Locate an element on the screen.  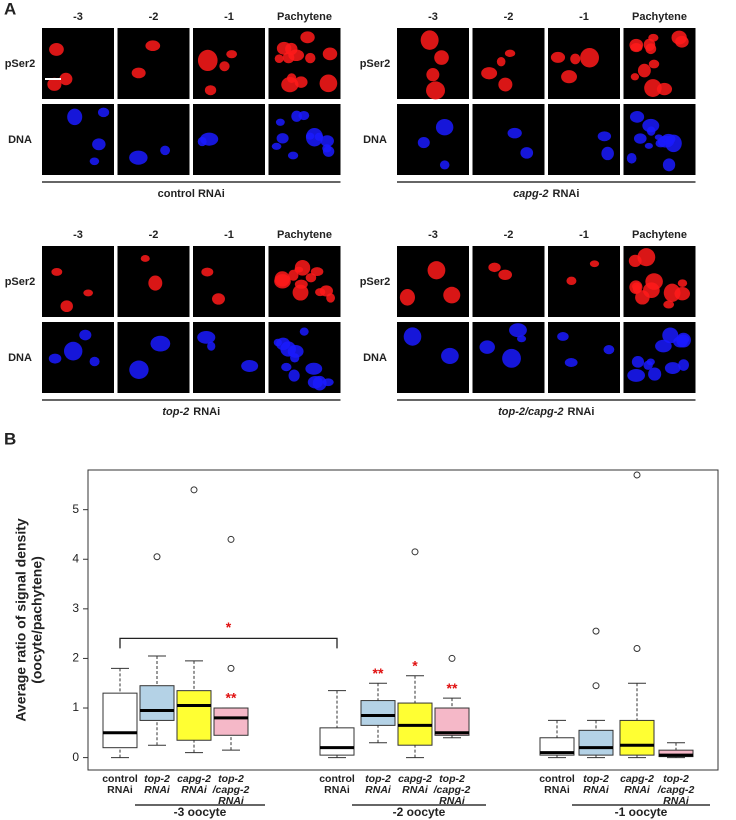
caption: top-2/capg-2 RNAi is located at coordinates (546, 412).